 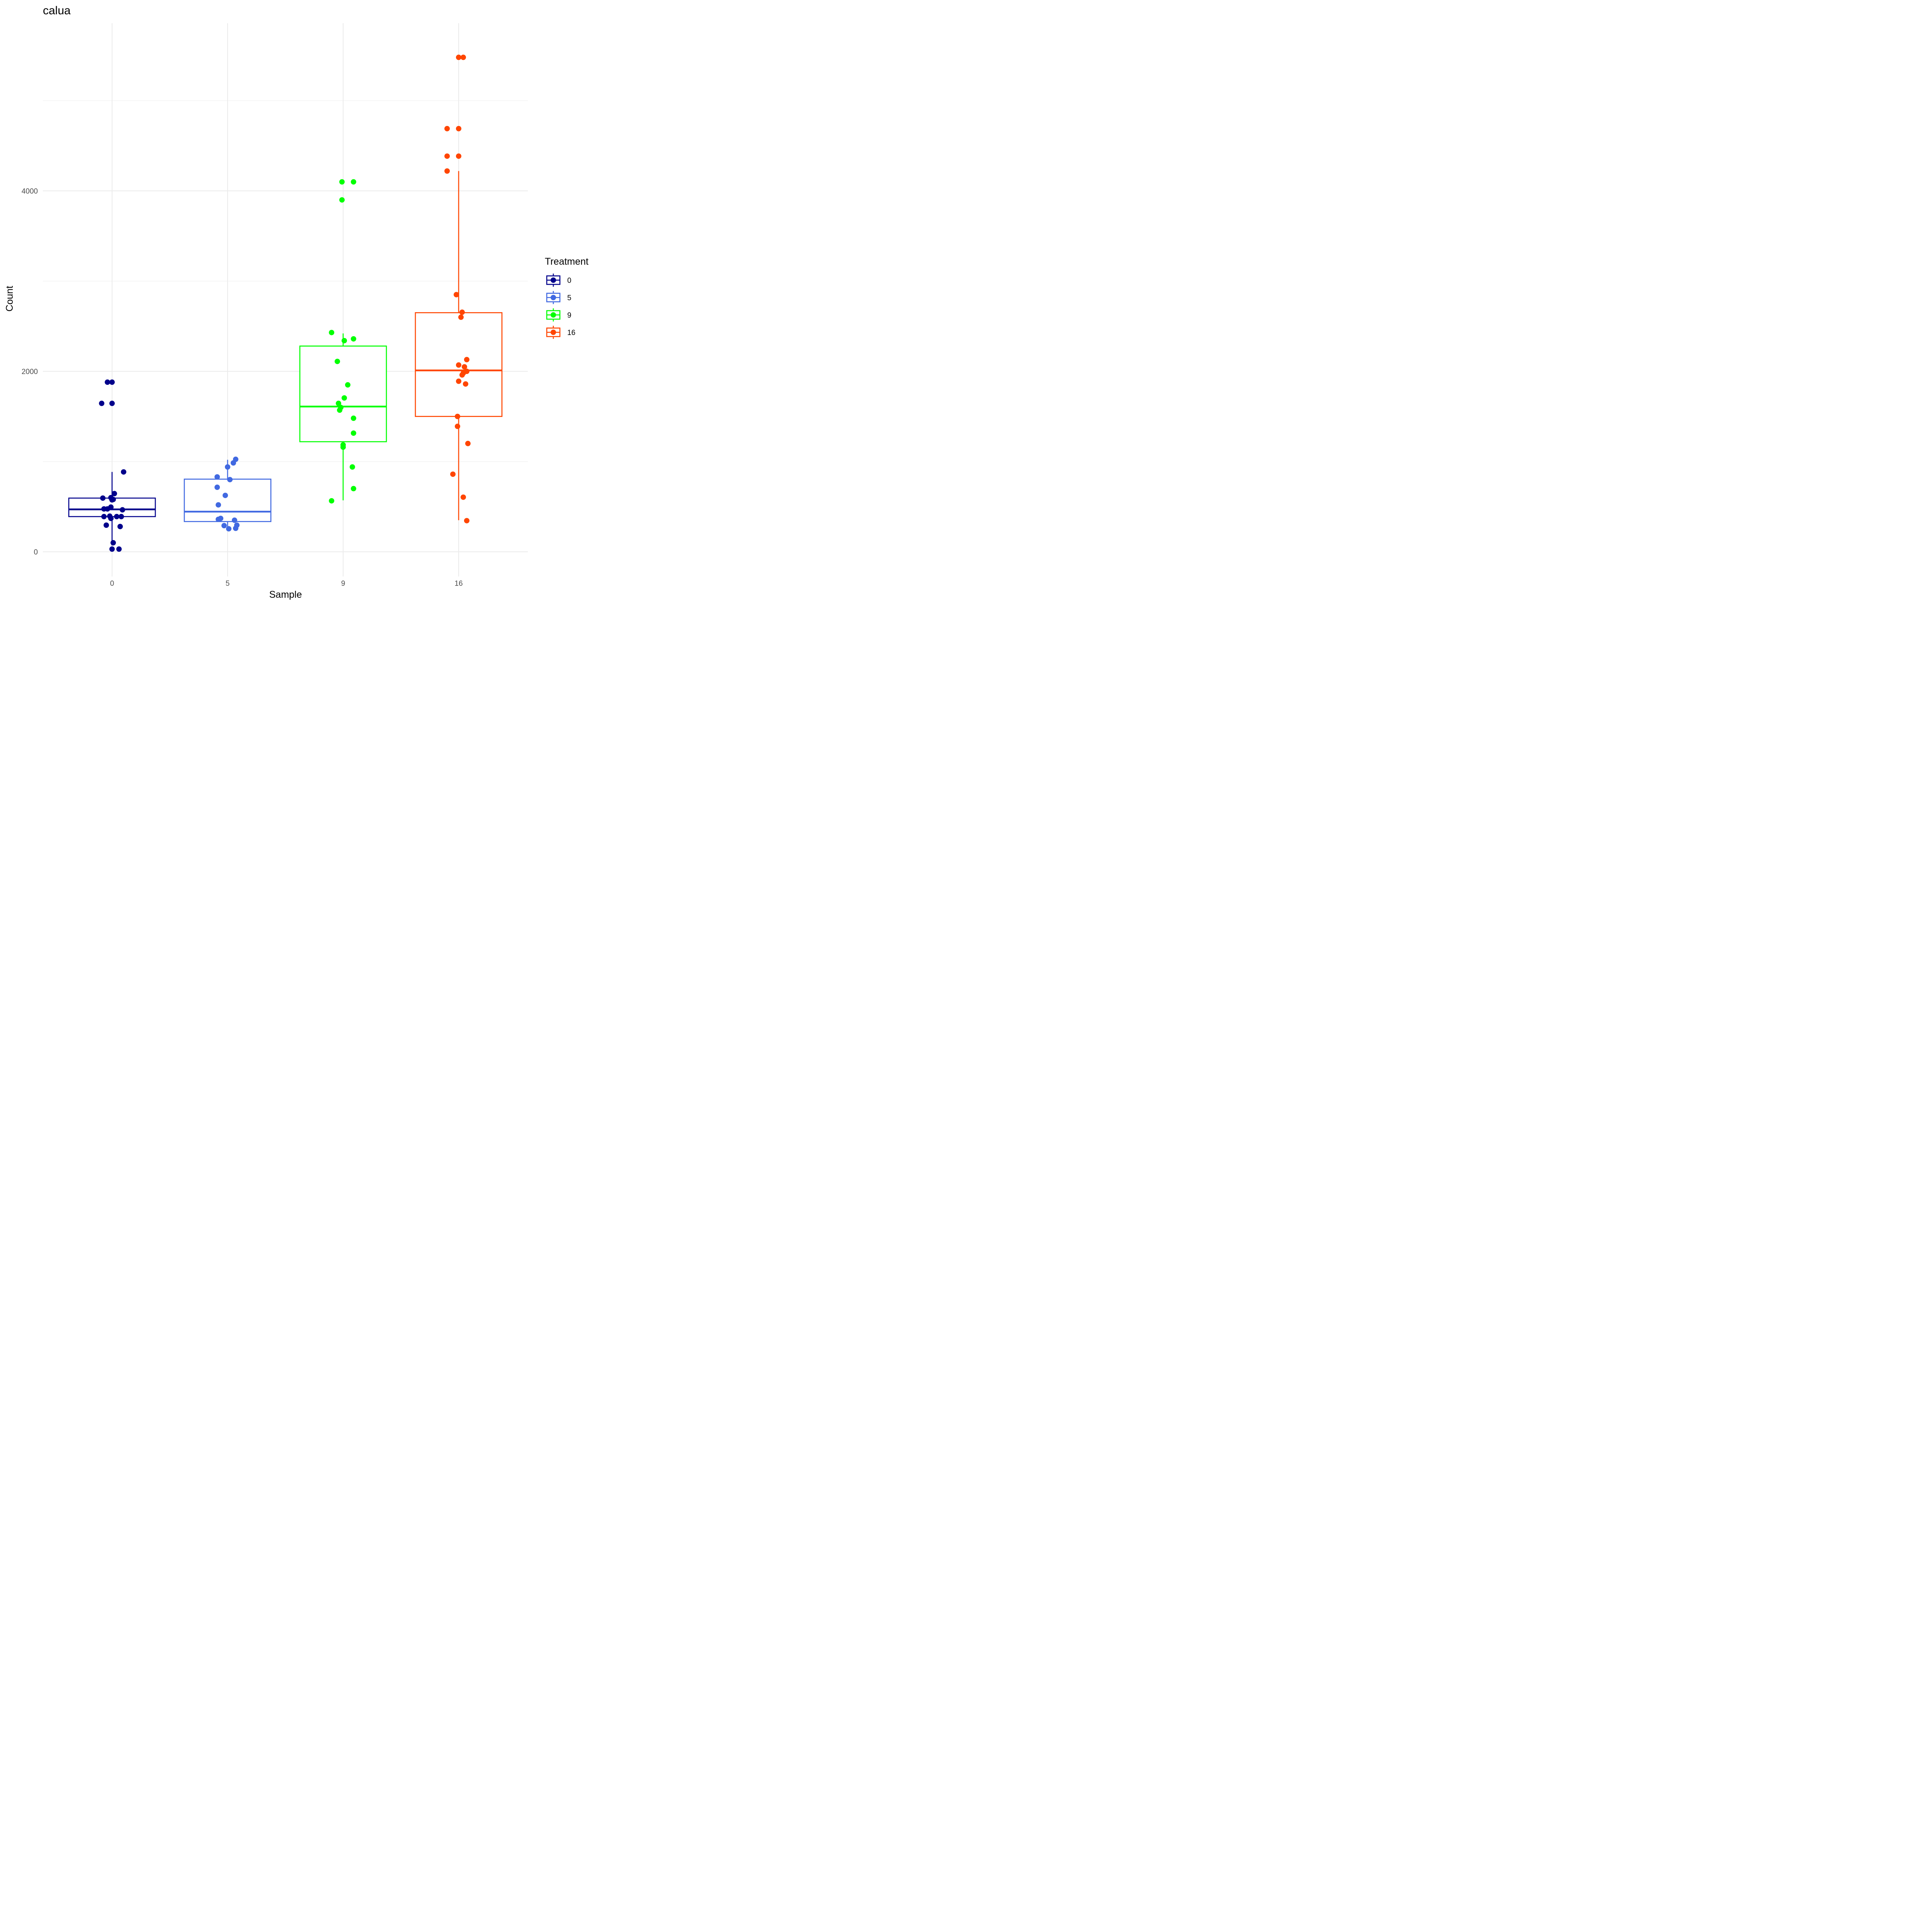 I want to click on legend-key-0: 0, so click(x=558, y=280).